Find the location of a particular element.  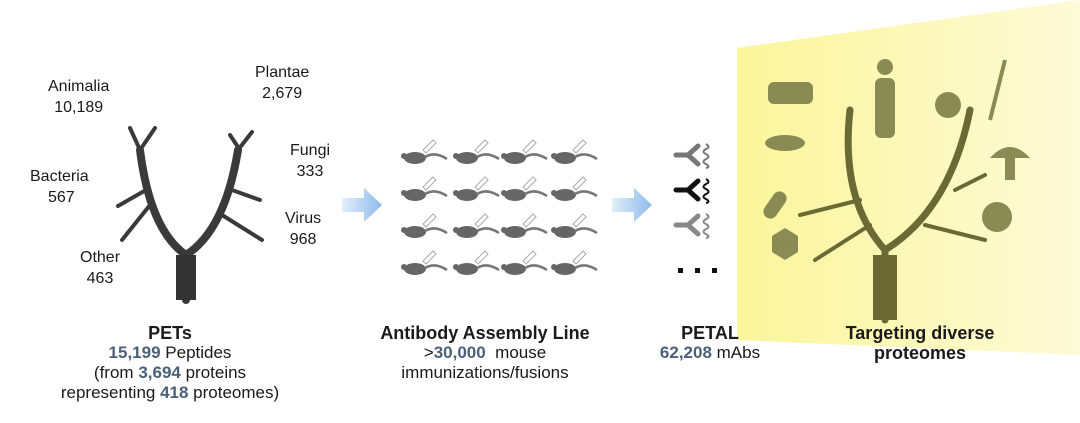

organism-icons is located at coordinates (896, 159).